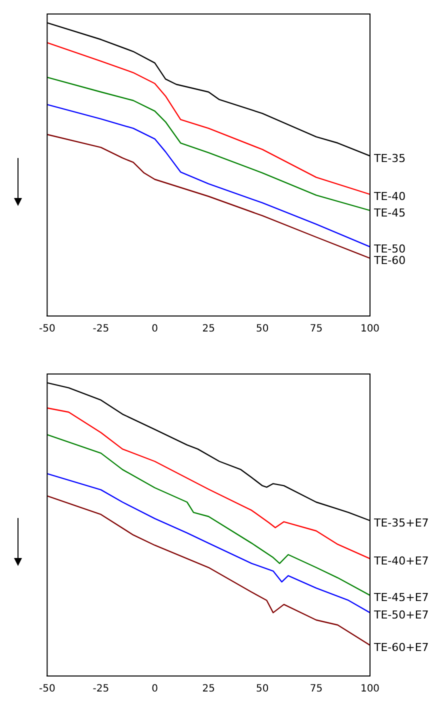 The height and width of the screenshot is (722, 436). I want to click on series-label: TE-40, so click(389, 197).